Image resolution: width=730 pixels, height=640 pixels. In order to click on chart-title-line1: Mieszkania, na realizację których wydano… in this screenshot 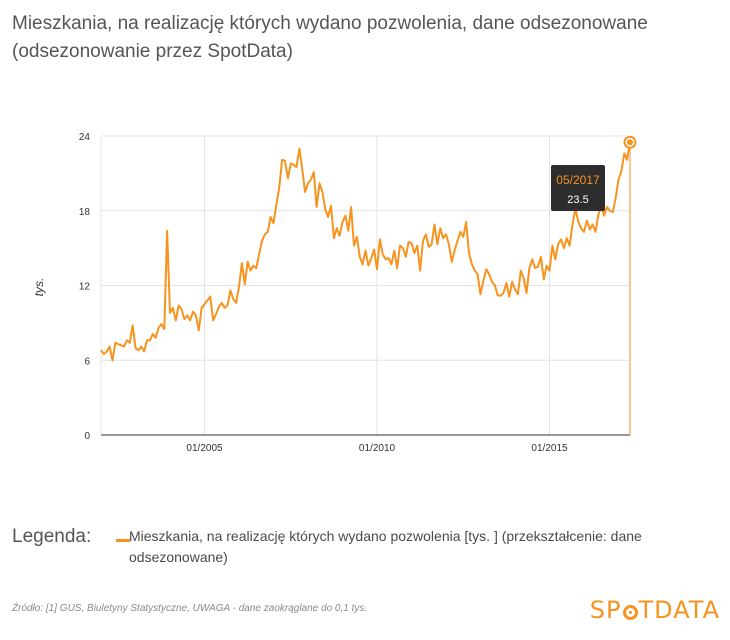, I will do `click(330, 23)`.